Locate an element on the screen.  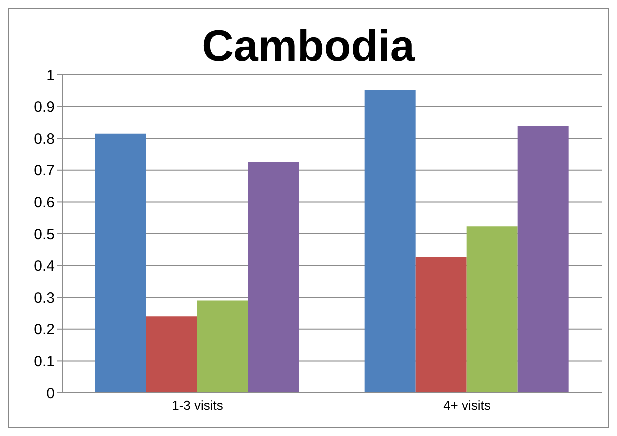
x-tick-label: 4+ visits is located at coordinates (468, 406).